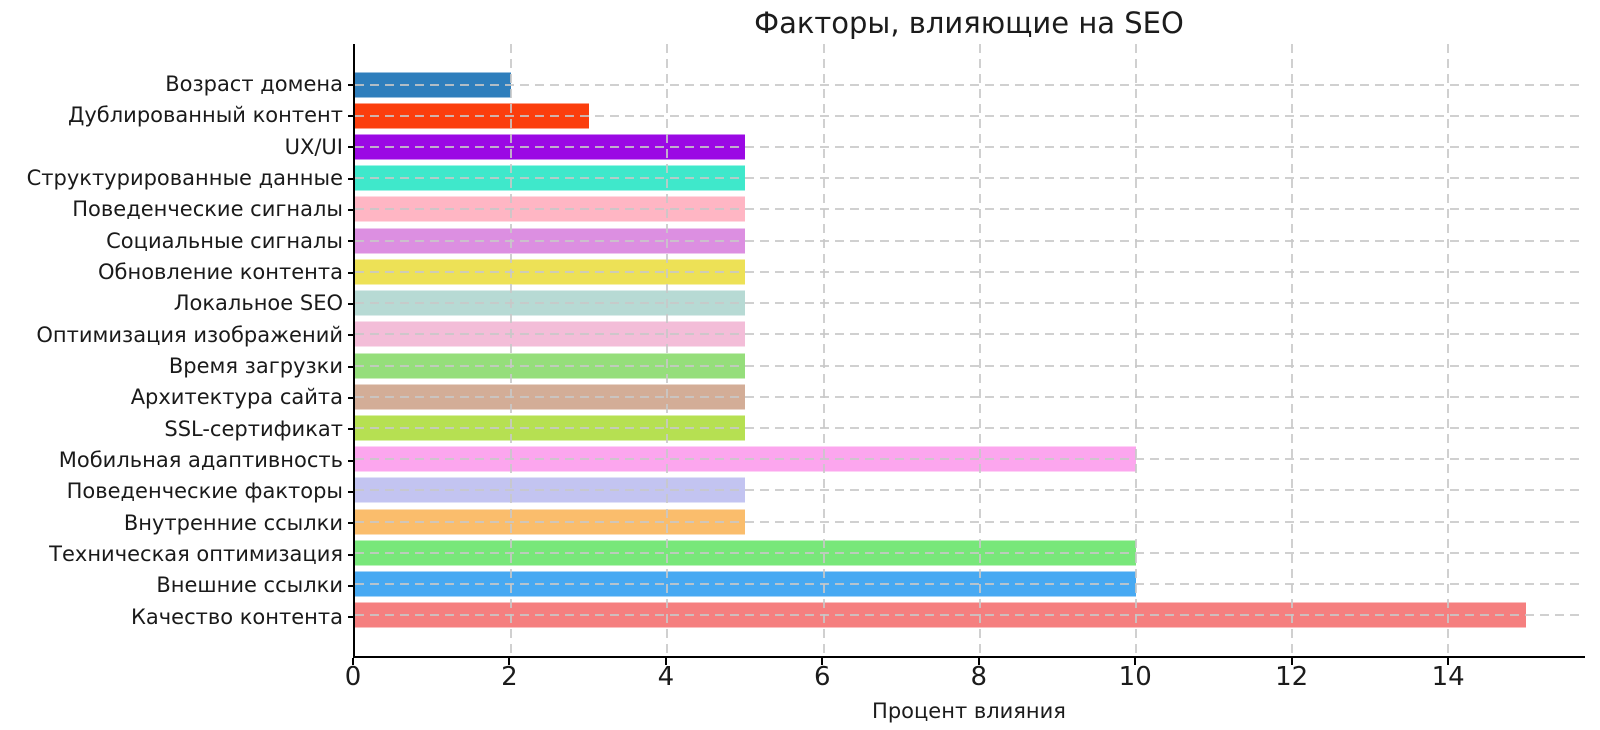 This screenshot has width=1600, height=730. What do you see at coordinates (509, 677) in the screenshot?
I see `x-tick-label: 2` at bounding box center [509, 677].